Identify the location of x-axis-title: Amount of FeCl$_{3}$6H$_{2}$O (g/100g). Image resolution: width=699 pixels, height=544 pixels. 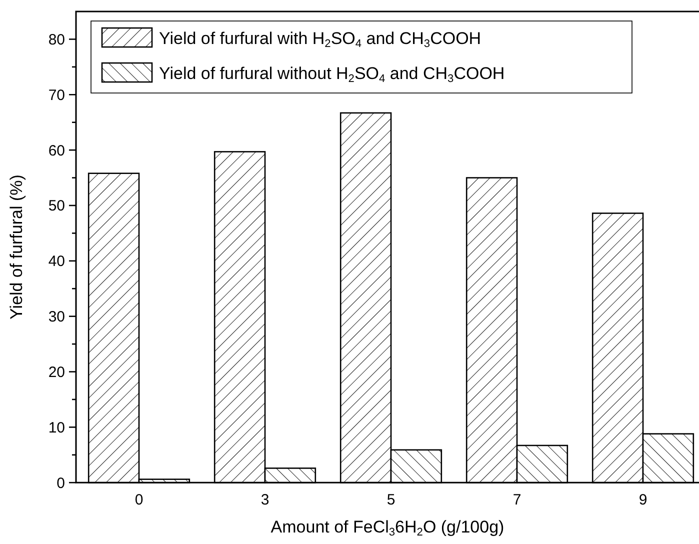
(387, 528).